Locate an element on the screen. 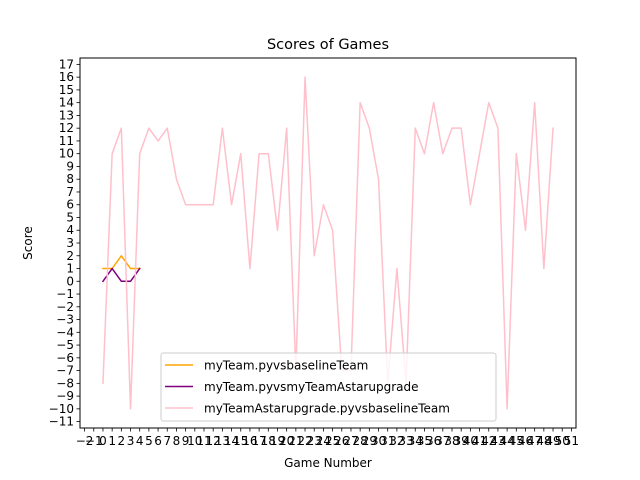  y-tick-label: 0 is located at coordinates (70, 281).